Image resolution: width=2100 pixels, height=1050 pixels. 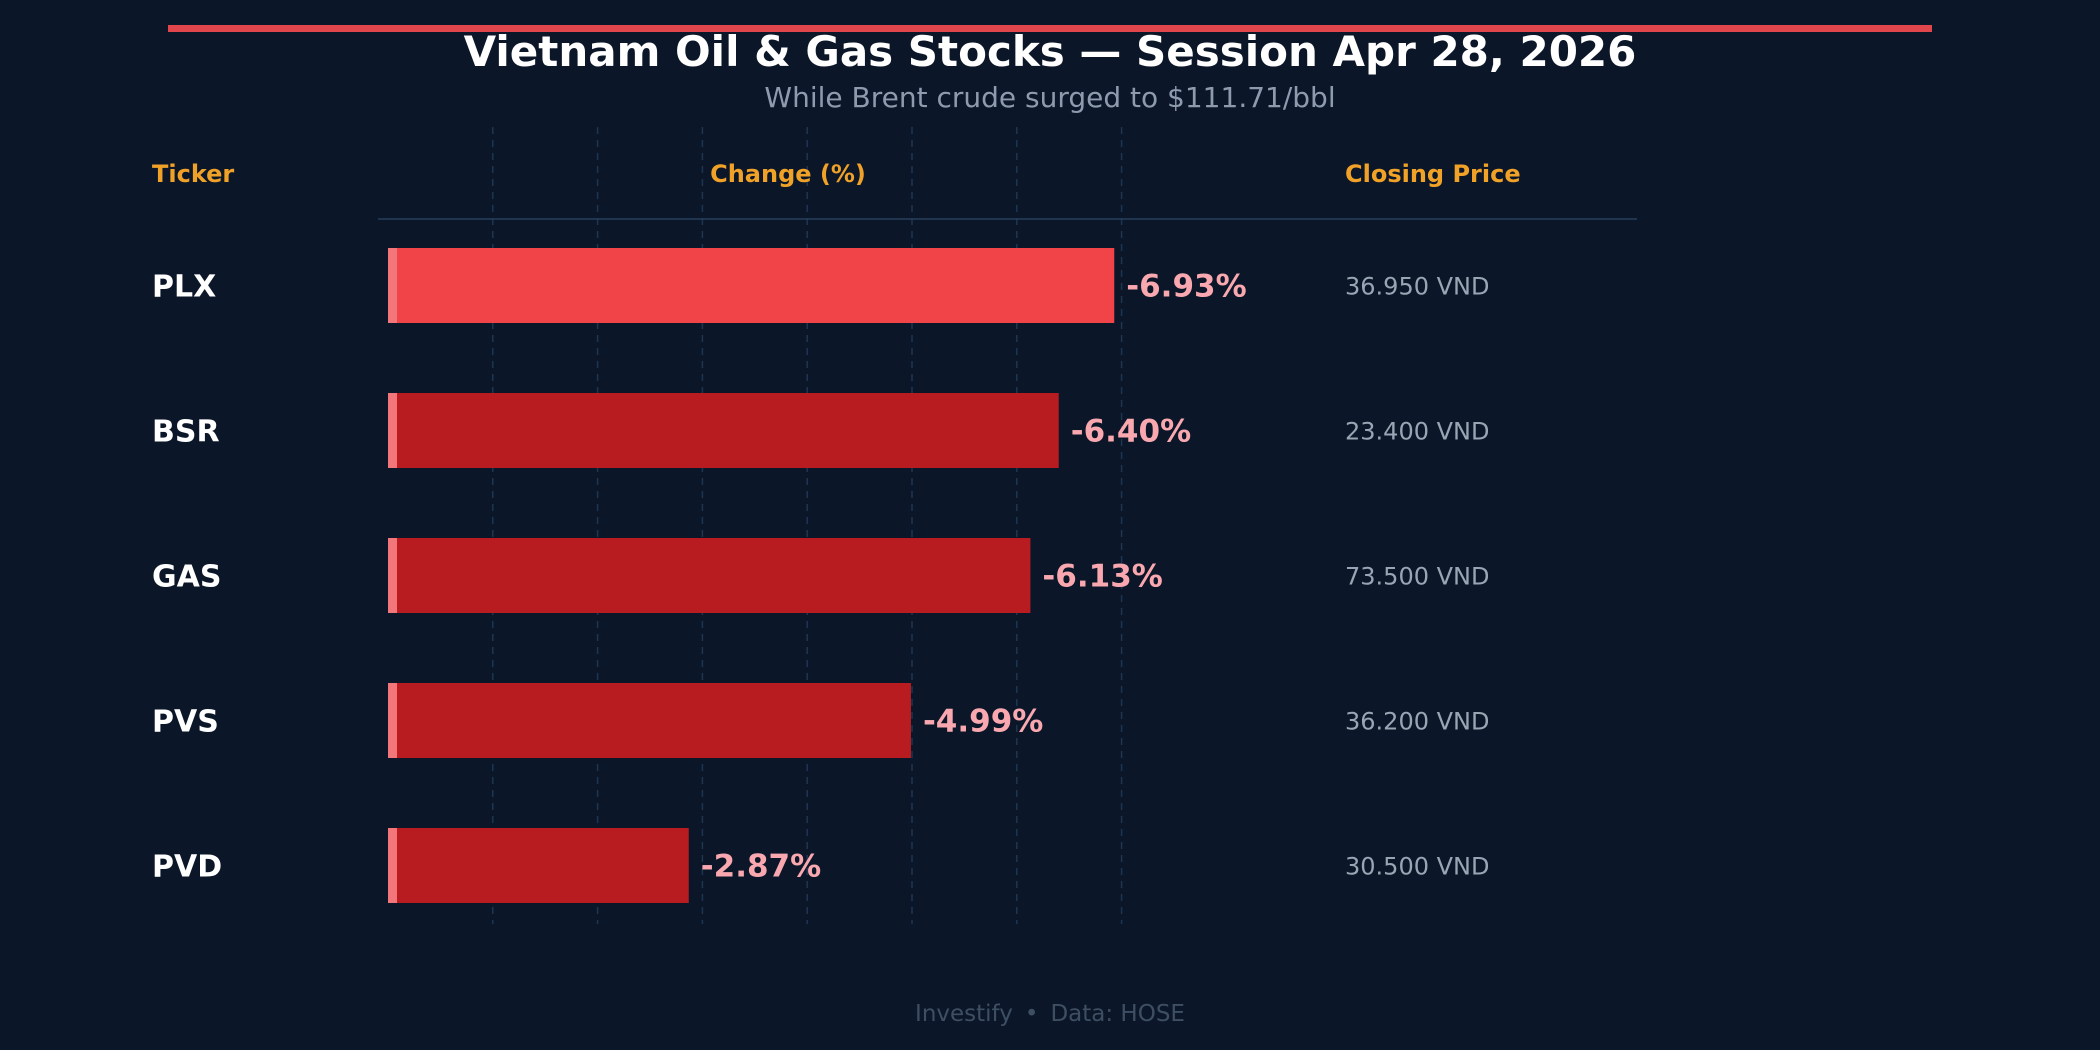 I want to click on value-label: -6.13%, so click(x=1102, y=577).